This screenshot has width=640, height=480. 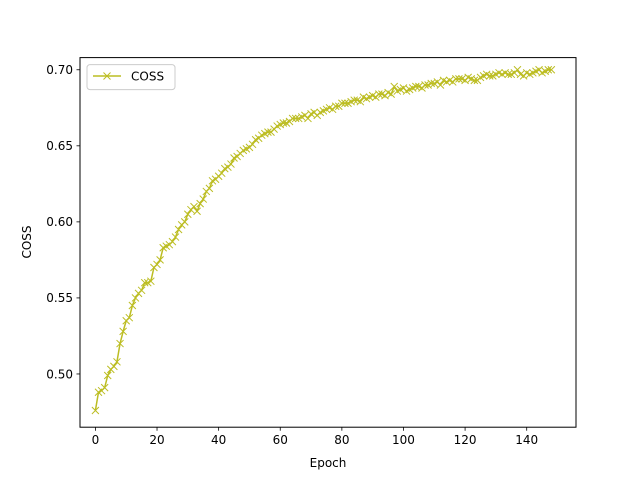 I want to click on legend: COSS, so click(x=131, y=77).